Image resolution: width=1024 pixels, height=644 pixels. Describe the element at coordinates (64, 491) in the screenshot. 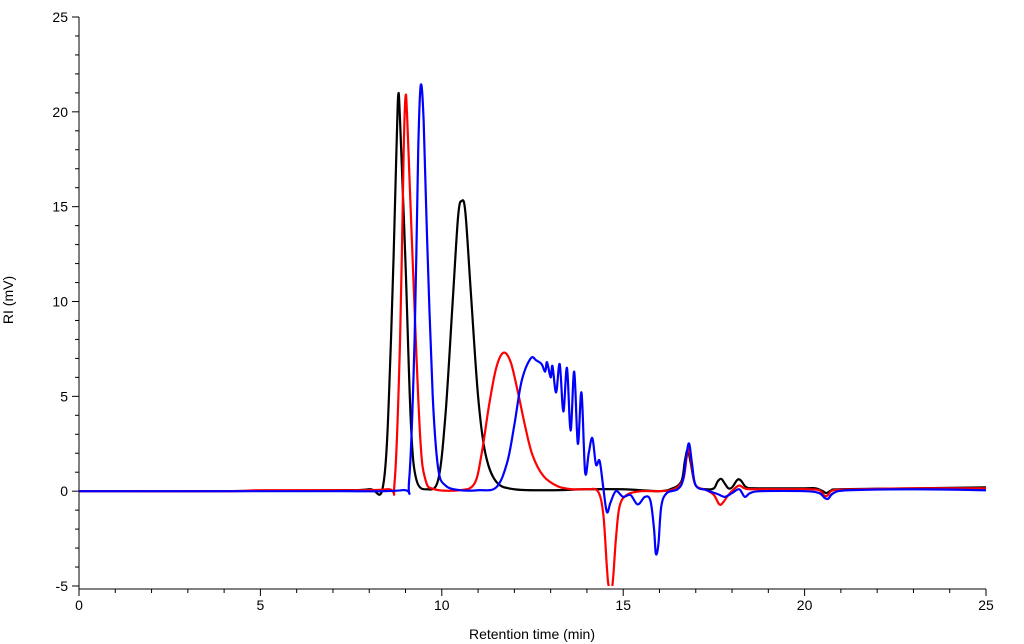

I see `y-tick-label: 0` at that location.